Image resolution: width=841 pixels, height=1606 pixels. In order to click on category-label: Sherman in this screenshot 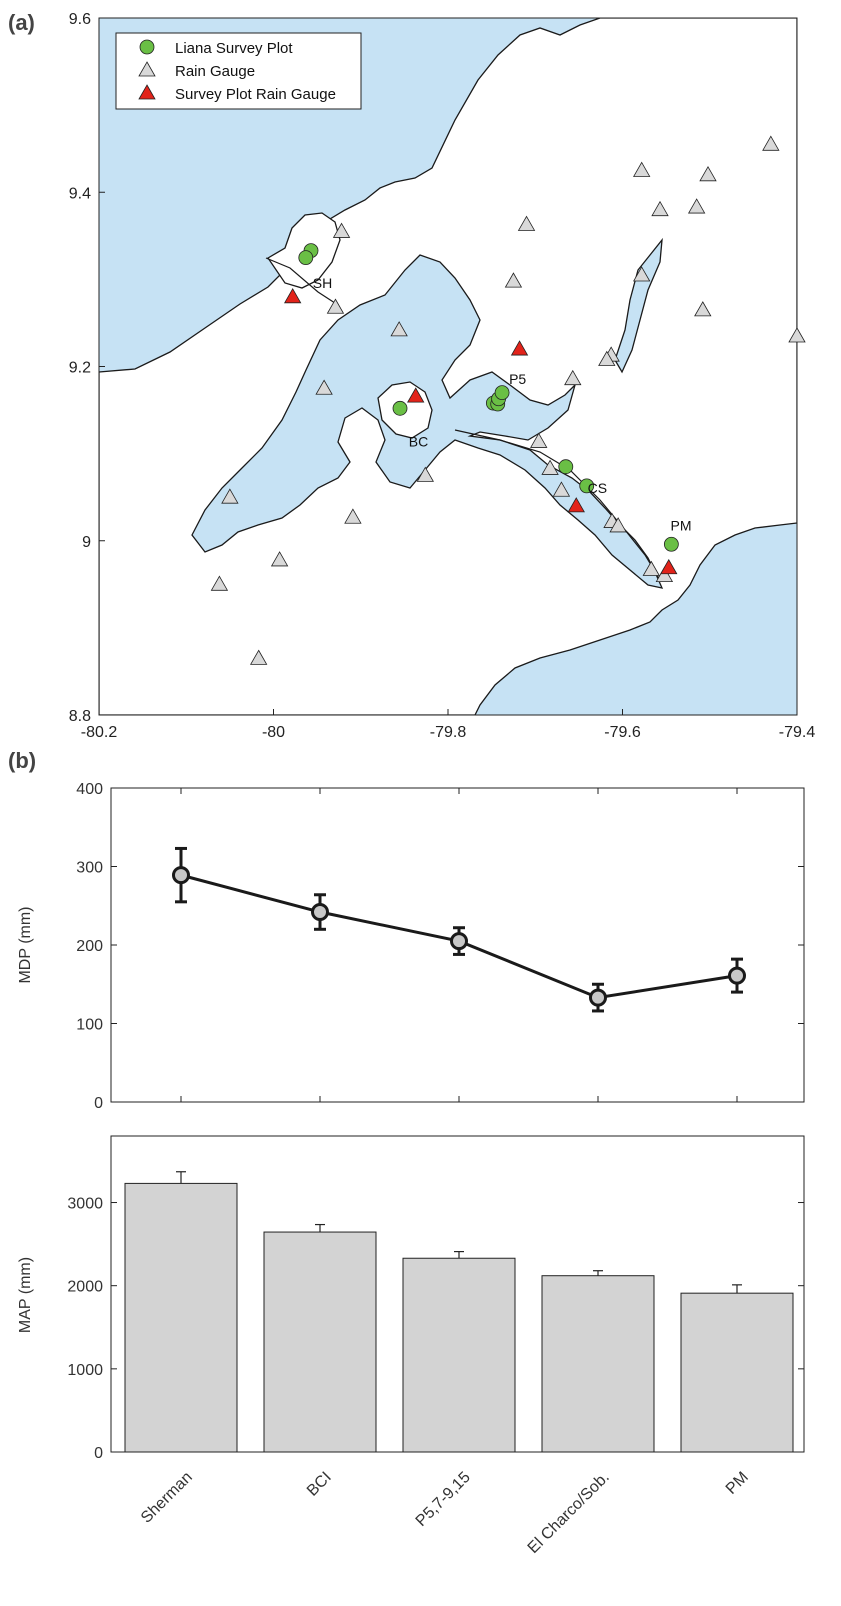, I will do `click(167, 1498)`.